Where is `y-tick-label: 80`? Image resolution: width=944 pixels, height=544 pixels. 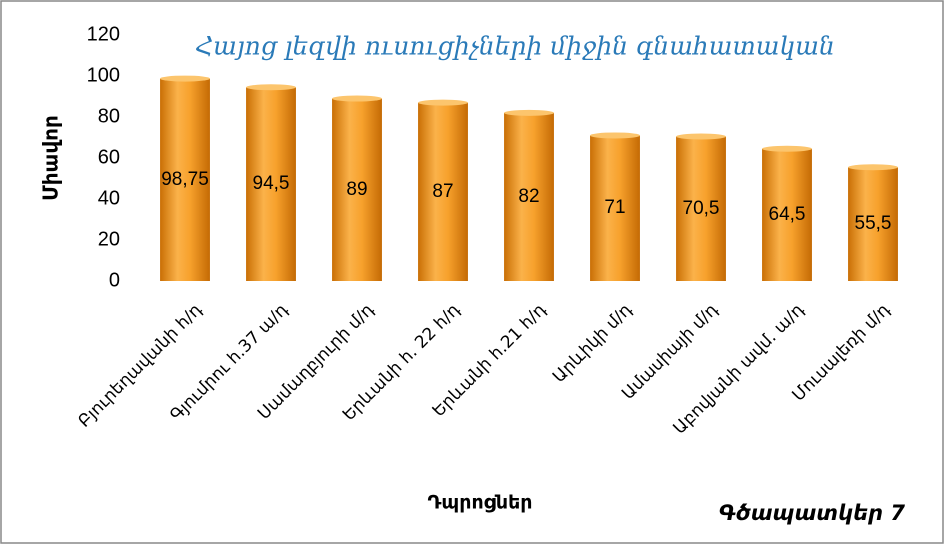
y-tick-label: 80 is located at coordinates (109, 116).